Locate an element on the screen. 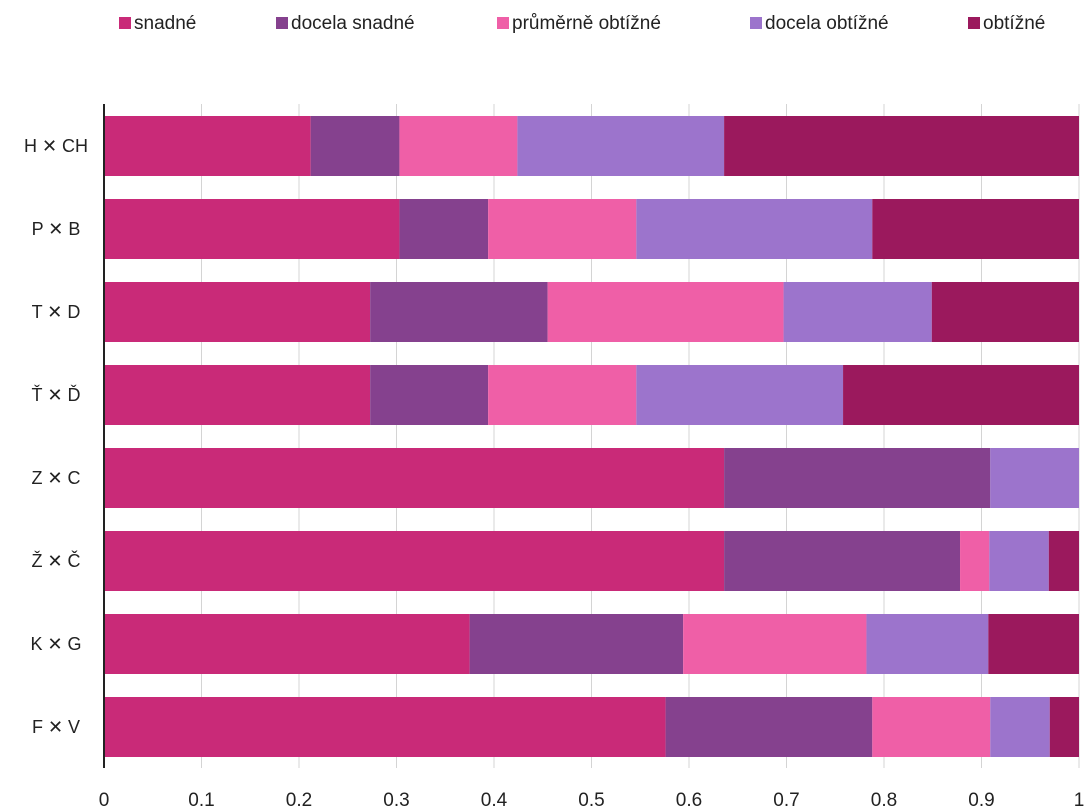 The width and height of the screenshot is (1085, 810). legend-label-1: snadné is located at coordinates (165, 23).